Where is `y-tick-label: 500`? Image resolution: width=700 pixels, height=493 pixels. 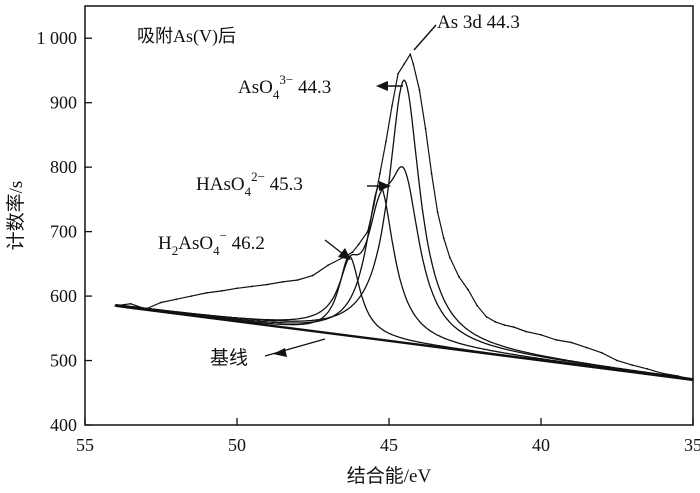 y-tick-label: 500 is located at coordinates (63, 361).